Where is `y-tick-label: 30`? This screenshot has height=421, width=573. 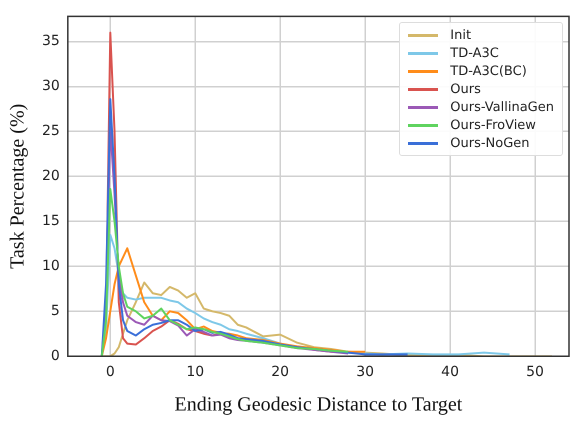
y-tick-label: 30 is located at coordinates (51, 86).